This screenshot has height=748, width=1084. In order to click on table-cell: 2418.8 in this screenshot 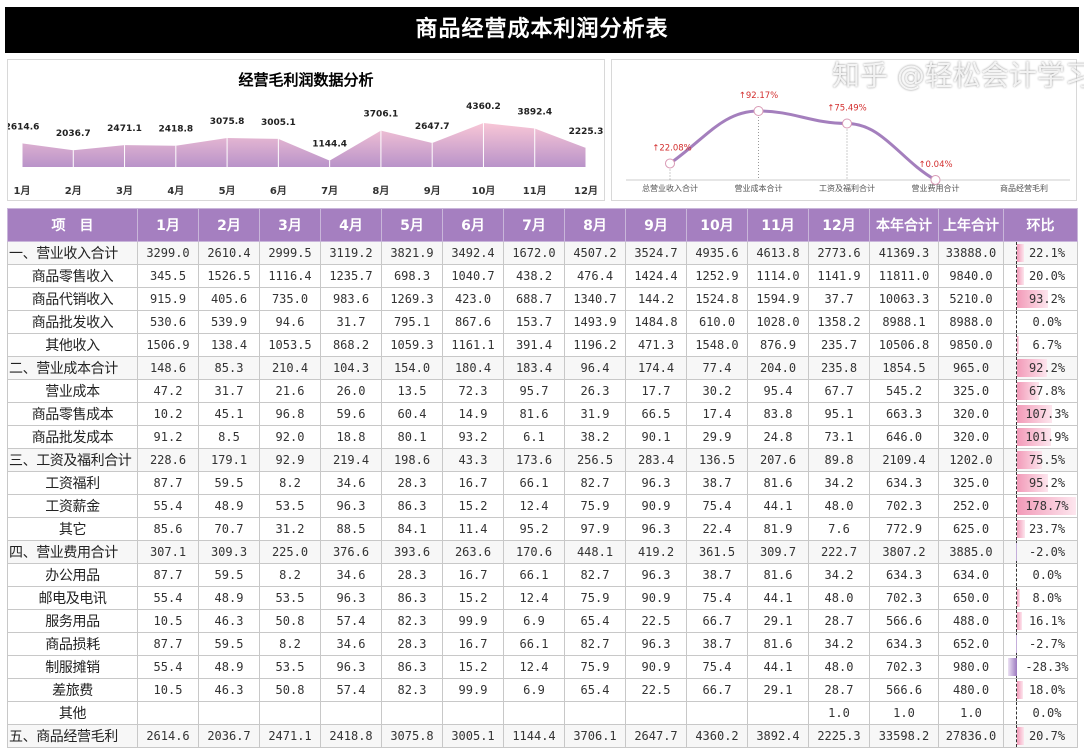, I will do `click(351, 736)`.